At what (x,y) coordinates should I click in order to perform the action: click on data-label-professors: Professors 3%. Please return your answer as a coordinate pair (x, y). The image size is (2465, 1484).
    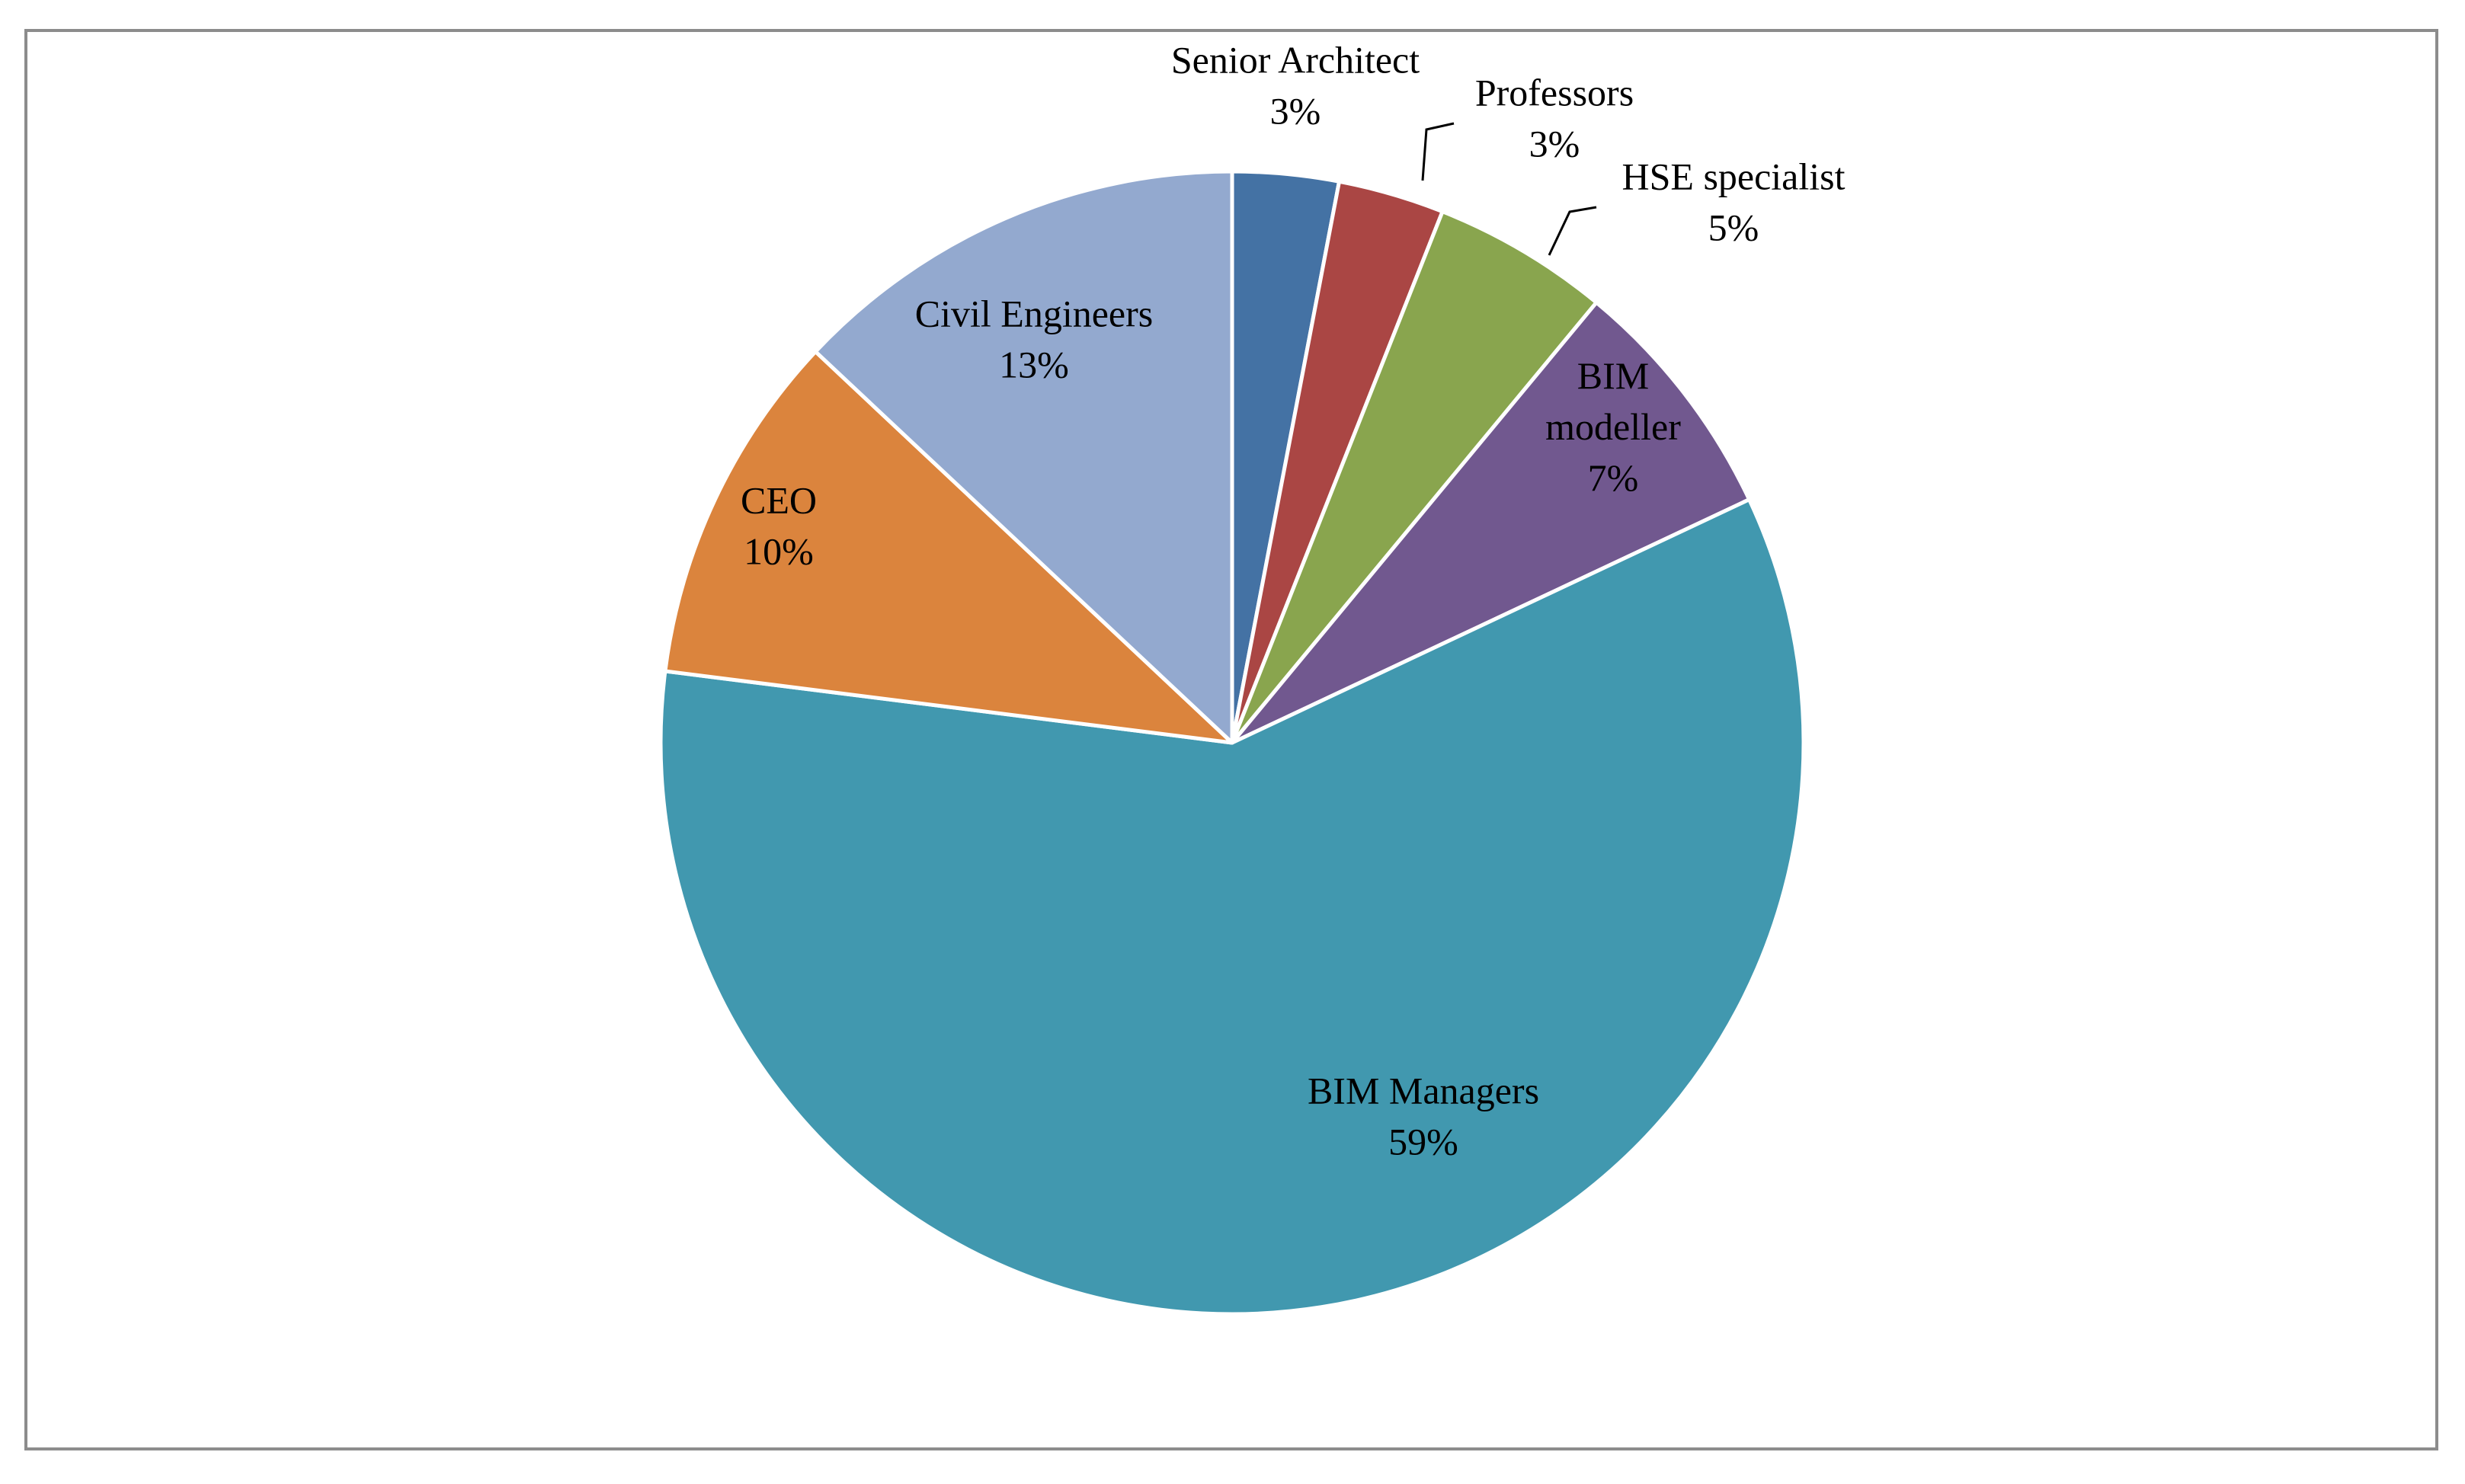
    Looking at the image, I should click on (1555, 118).